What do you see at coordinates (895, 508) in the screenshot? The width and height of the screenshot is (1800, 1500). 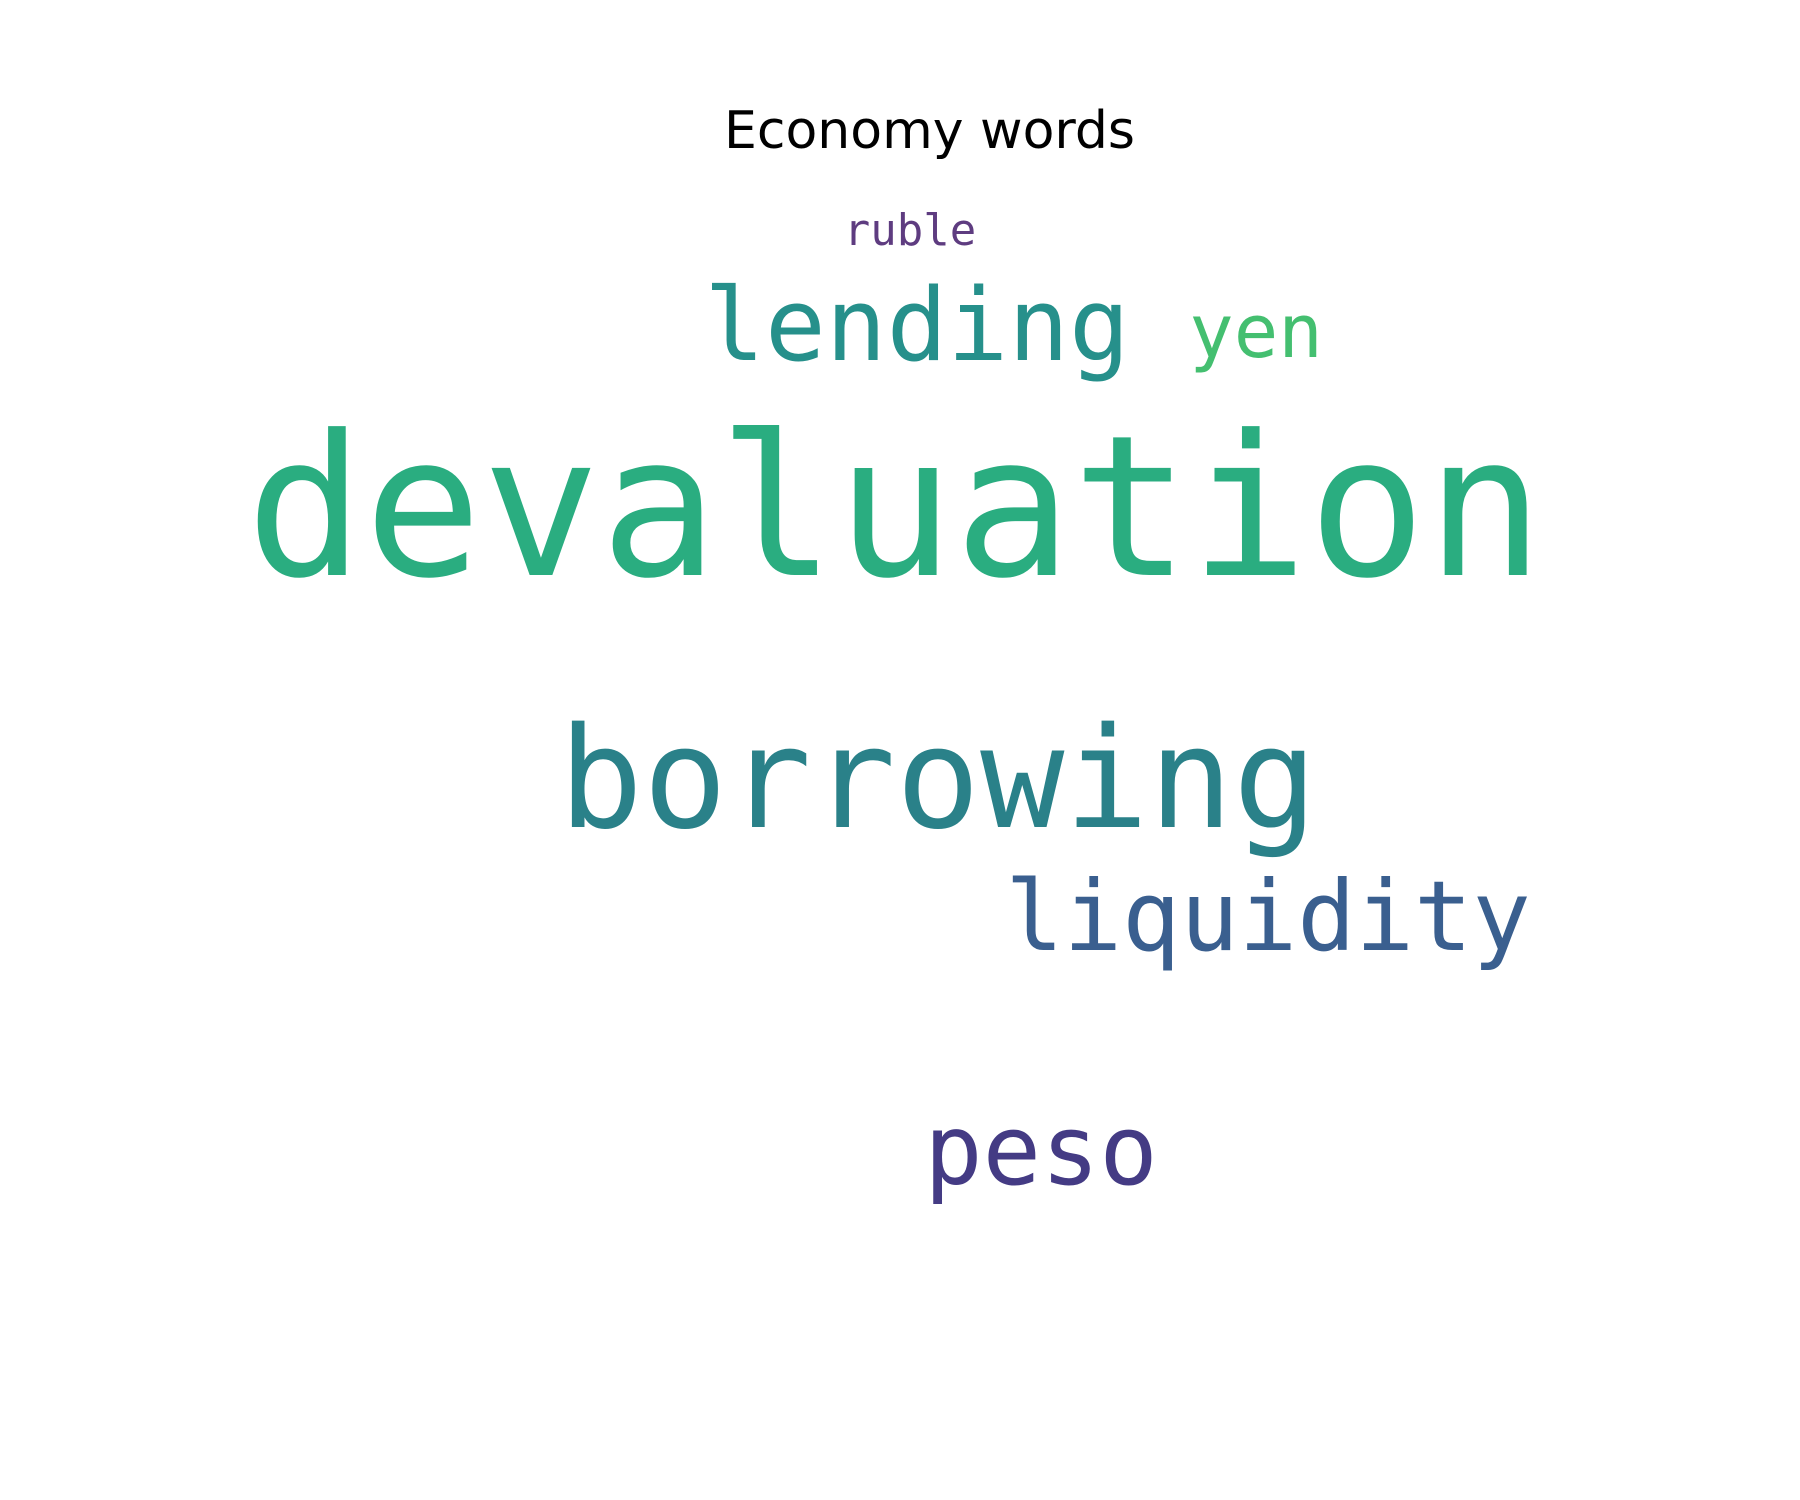 I see `word-devaluation: devaluation` at bounding box center [895, 508].